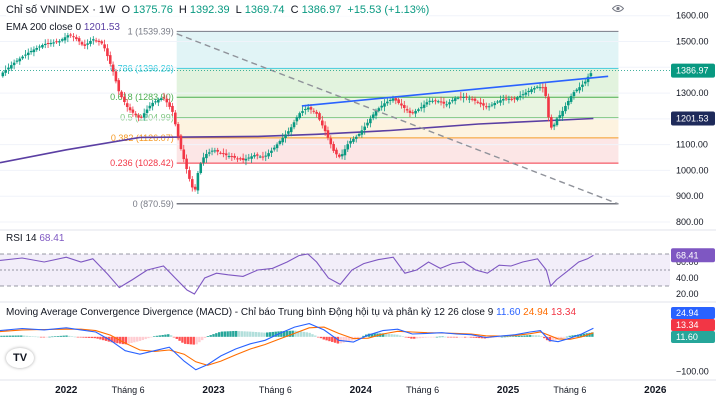  What do you see at coordinates (687, 337) in the screenshot?
I see `signal-value-badge: 11.60` at bounding box center [687, 337].